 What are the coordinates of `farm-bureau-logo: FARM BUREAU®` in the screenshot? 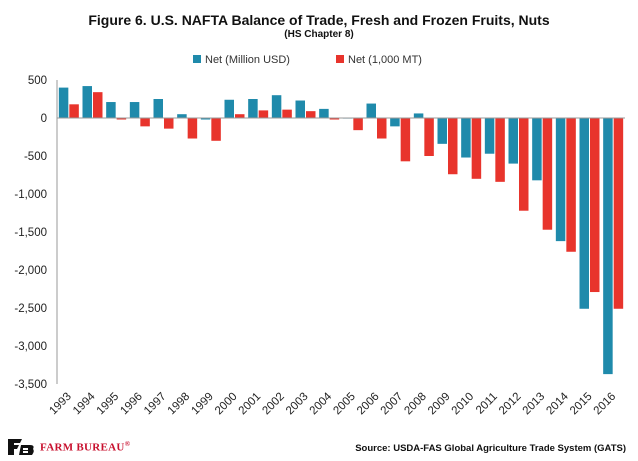 It's located at (68, 447).